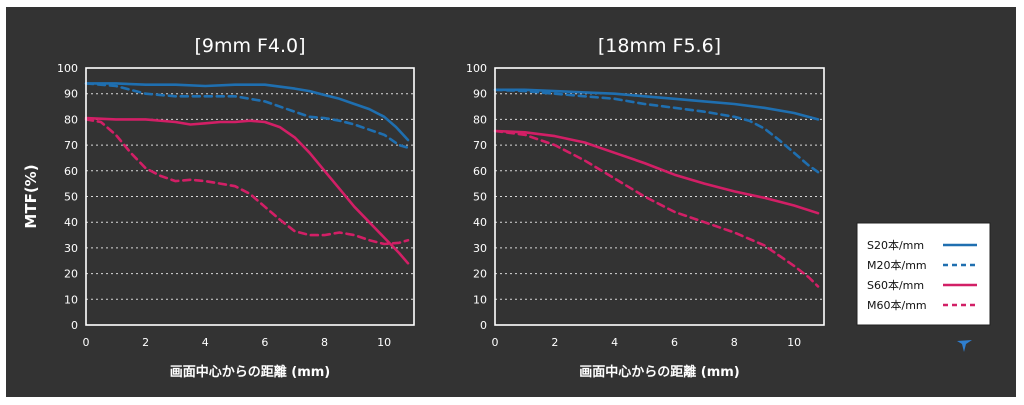  Describe the element at coordinates (71, 171) in the screenshot. I see `chart-1-y-tick-label: 60` at that location.